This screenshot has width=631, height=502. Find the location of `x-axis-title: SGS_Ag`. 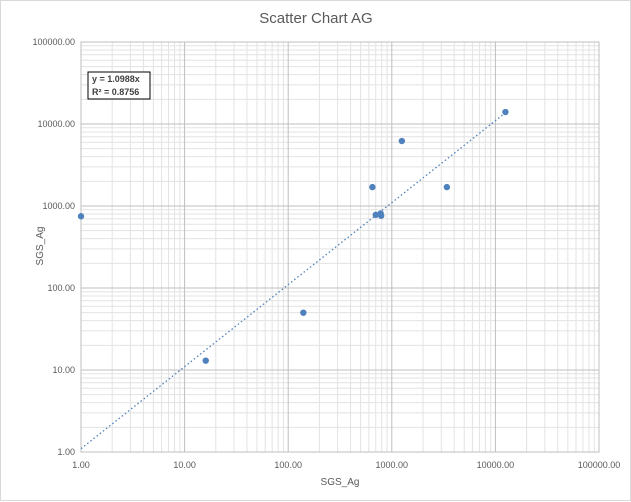

x-axis-title: SGS_Ag is located at coordinates (340, 482).